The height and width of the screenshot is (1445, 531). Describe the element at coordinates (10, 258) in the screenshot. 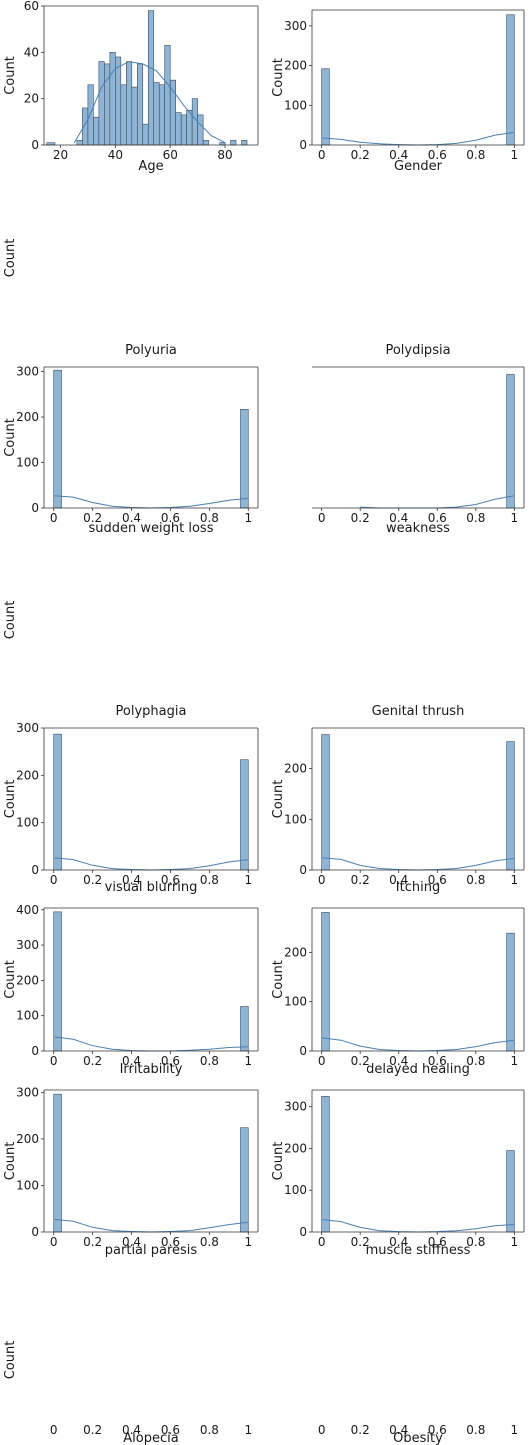

I see `chart-panel-2: Count` at that location.